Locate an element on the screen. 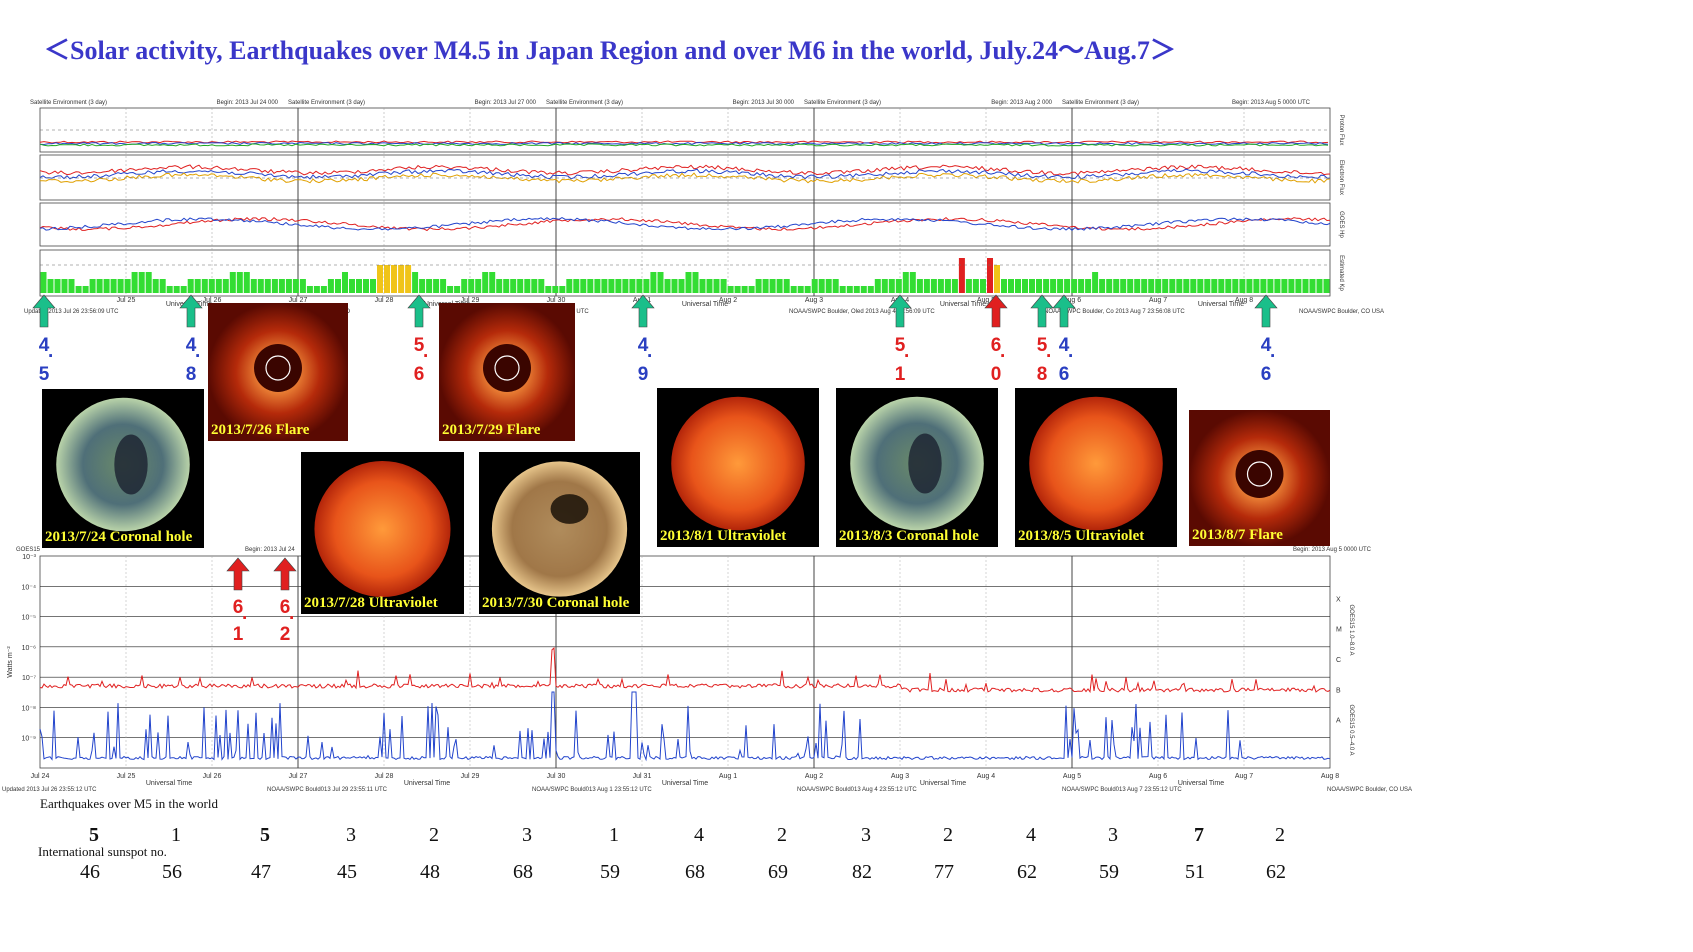  xray-footer: NOAA/SWPC Bould013 Jul 29 23:55:11 UTC is located at coordinates (327, 790).